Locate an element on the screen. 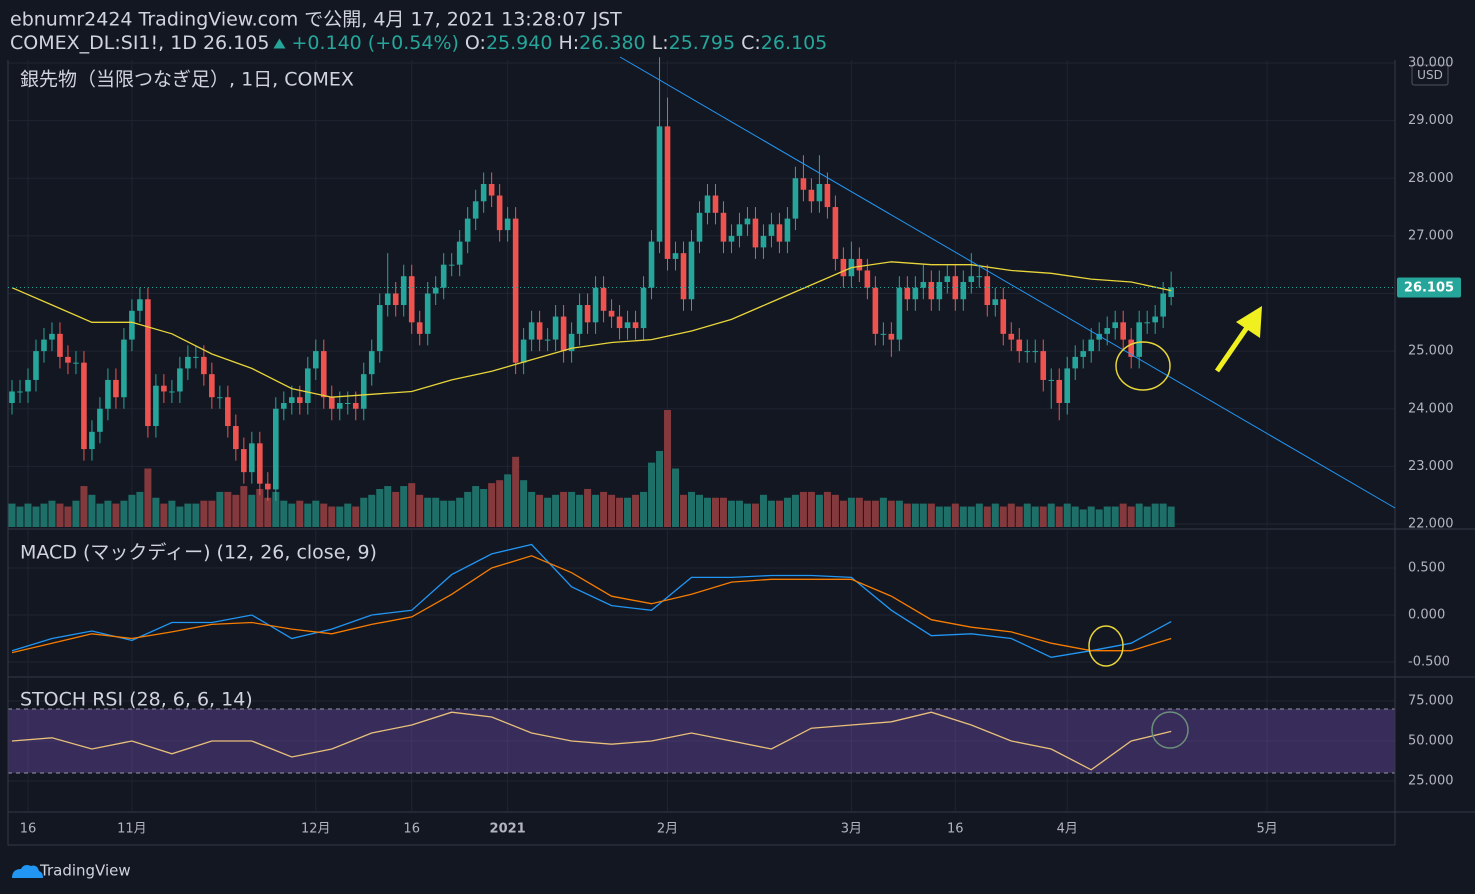 This screenshot has height=894, width=1475. y-tick-label: 22.000 is located at coordinates (1431, 524).